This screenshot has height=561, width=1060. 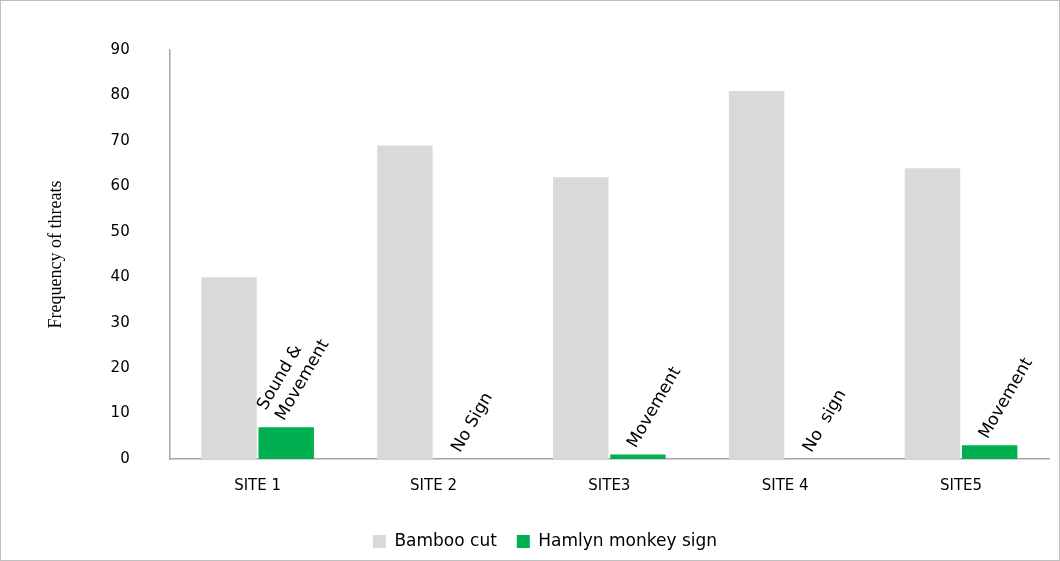 I want to click on y-tick-label: 0, so click(x=125, y=457).